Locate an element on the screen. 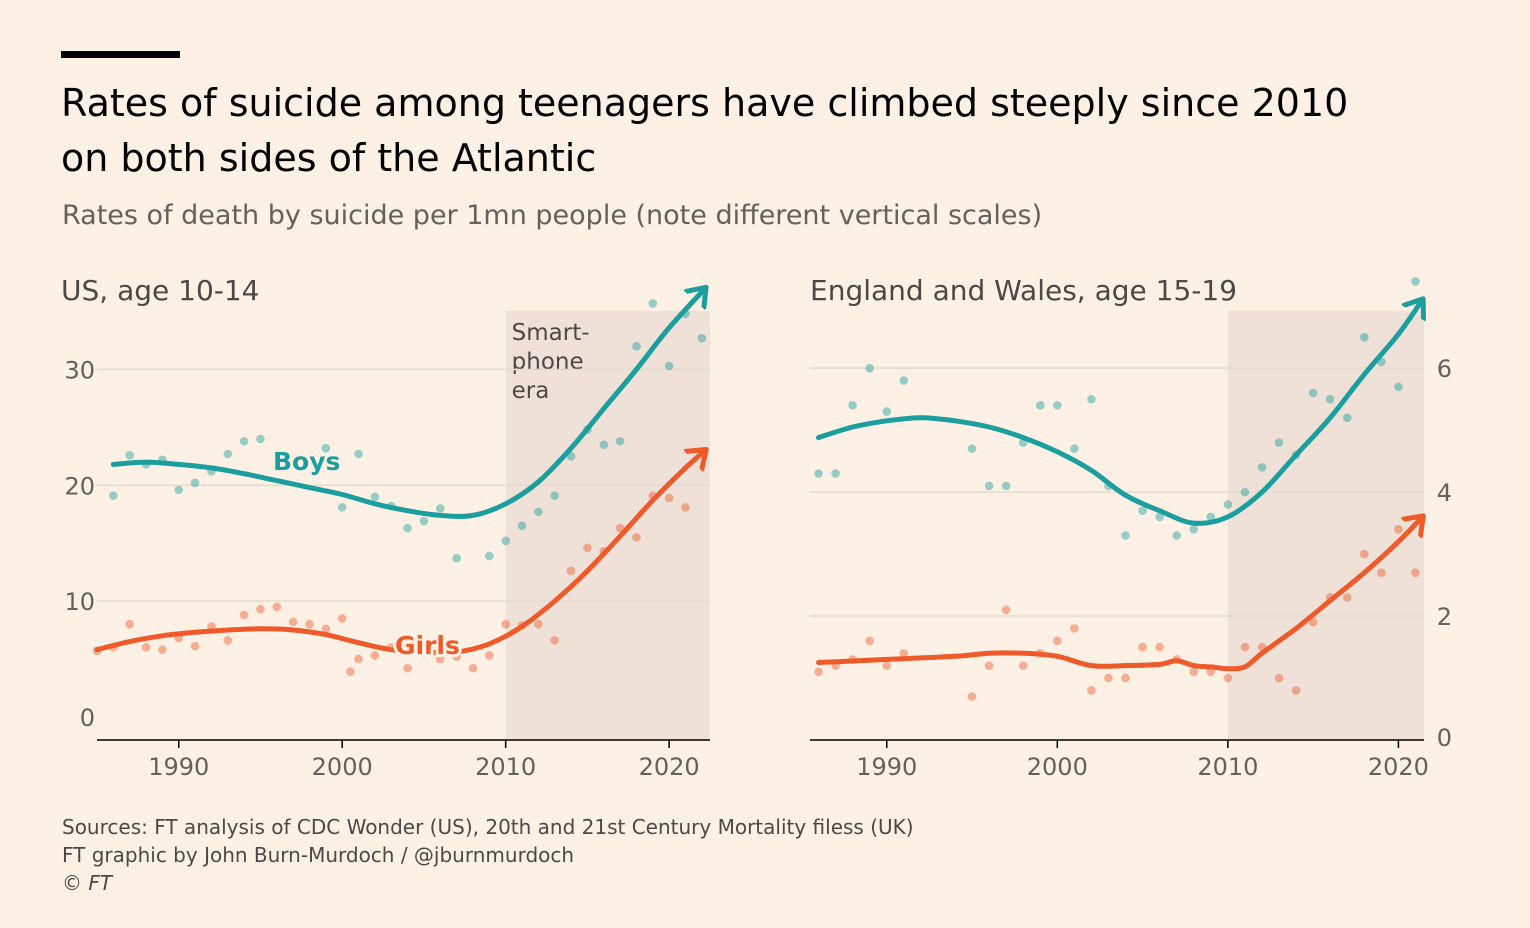 This screenshot has height=928, width=1530. smartphone-era-label-line: Smart- is located at coordinates (551, 333).